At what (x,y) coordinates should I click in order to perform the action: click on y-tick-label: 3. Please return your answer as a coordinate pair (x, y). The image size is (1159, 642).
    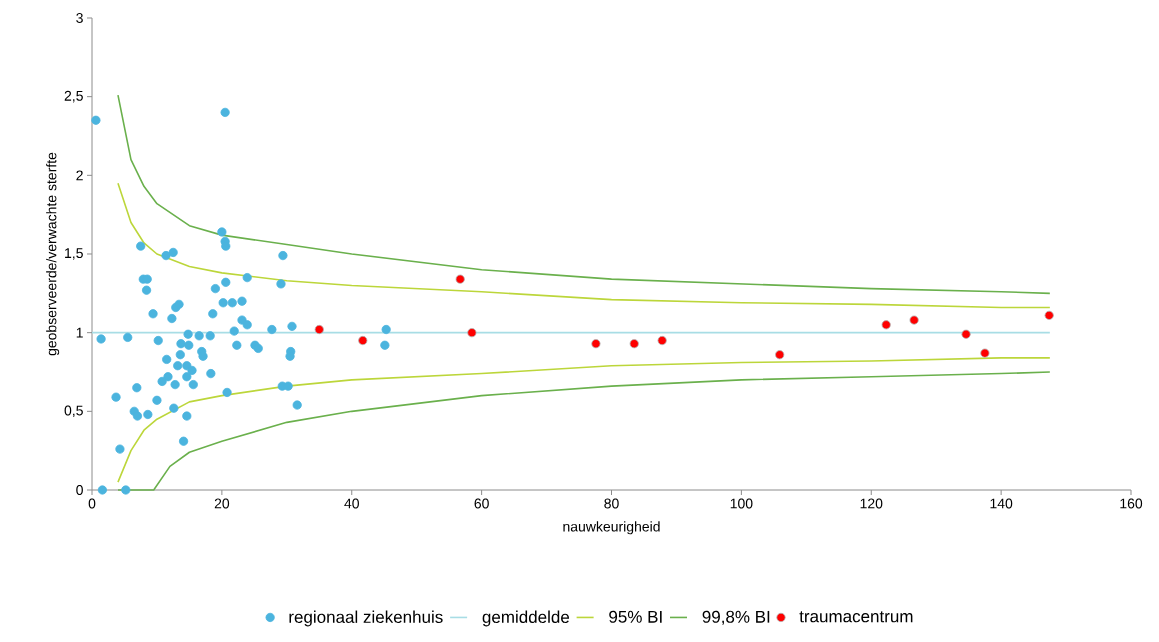
    Looking at the image, I should click on (79, 18).